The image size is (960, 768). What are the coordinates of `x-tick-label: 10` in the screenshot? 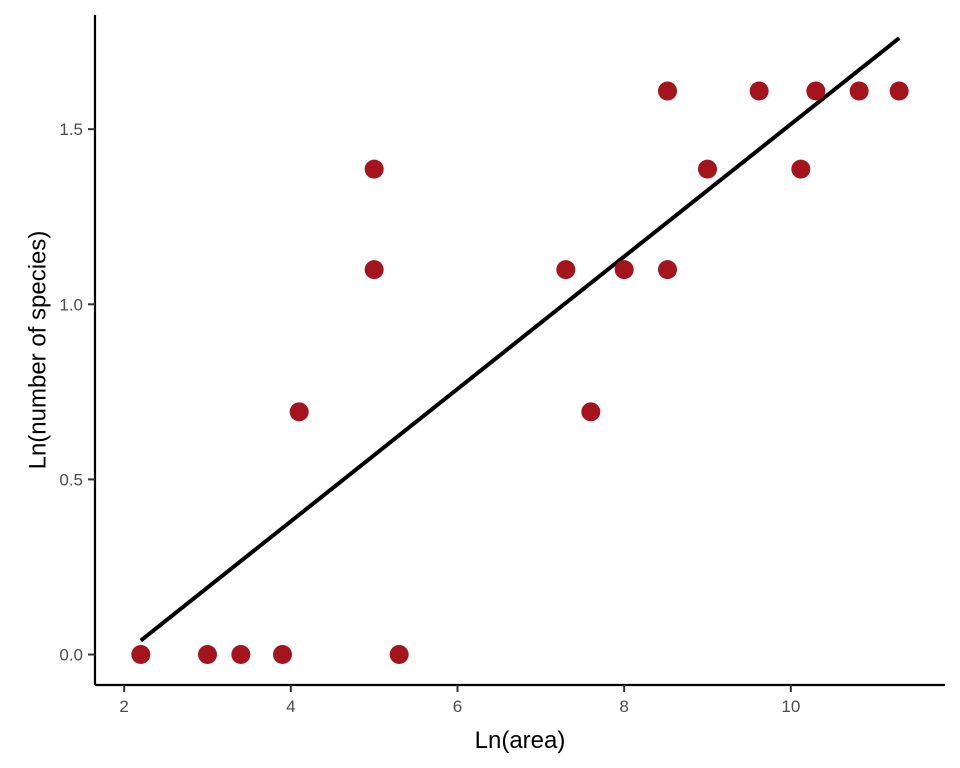 It's located at (790, 706).